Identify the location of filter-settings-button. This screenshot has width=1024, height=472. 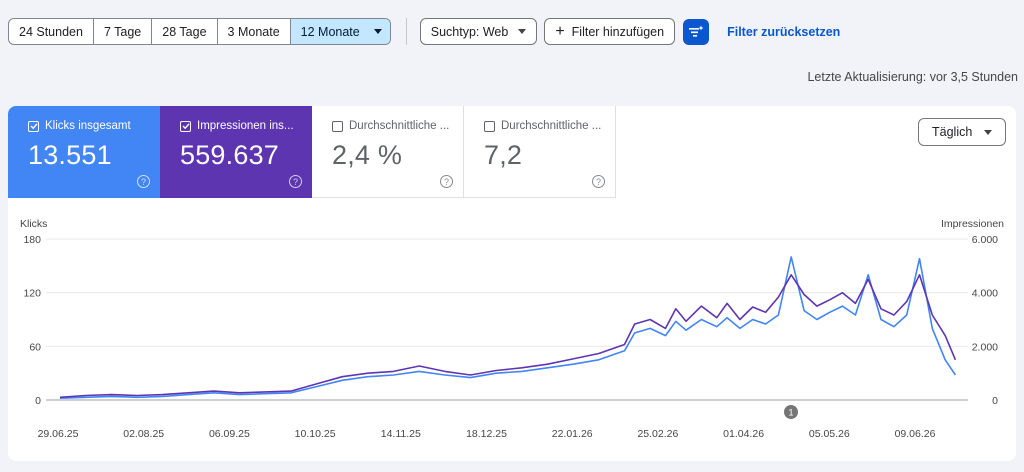
(696, 31).